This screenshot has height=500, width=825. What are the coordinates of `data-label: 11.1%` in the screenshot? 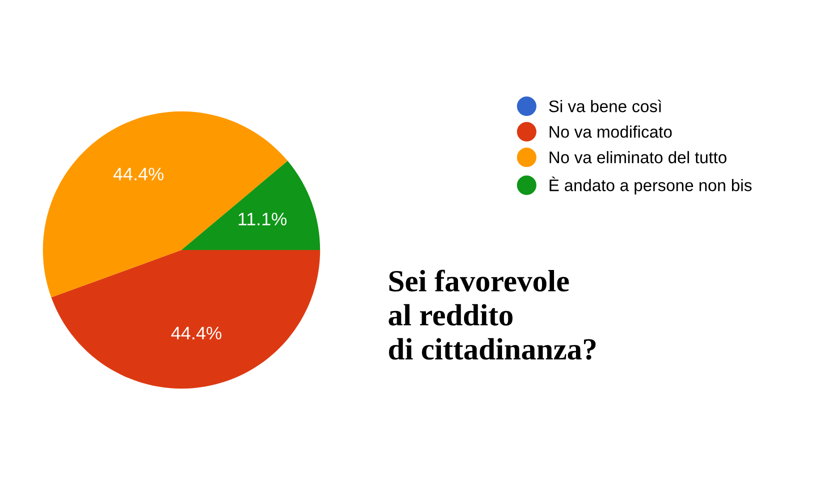 It's located at (262, 219).